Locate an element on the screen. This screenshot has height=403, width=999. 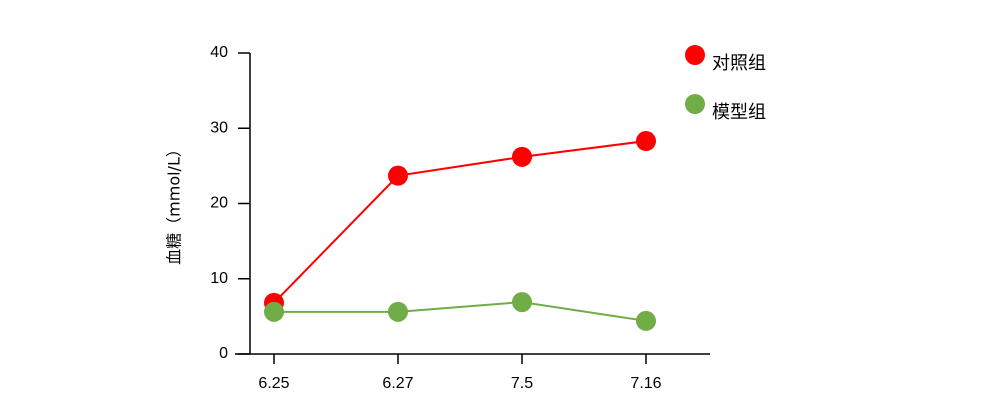
x-tick-label: 6.25 is located at coordinates (273, 383).